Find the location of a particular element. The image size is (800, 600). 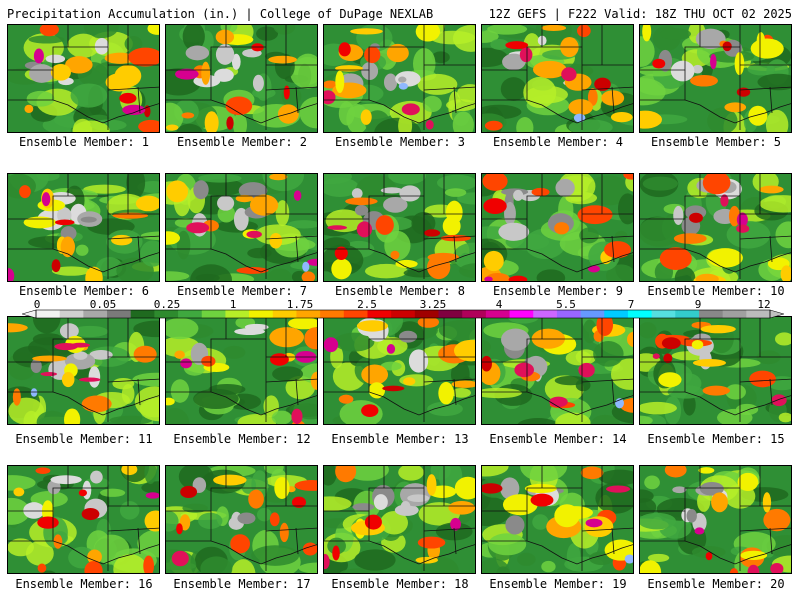

ensemble-member-label: Ensemble Member: 18 is located at coordinates (400, 584).